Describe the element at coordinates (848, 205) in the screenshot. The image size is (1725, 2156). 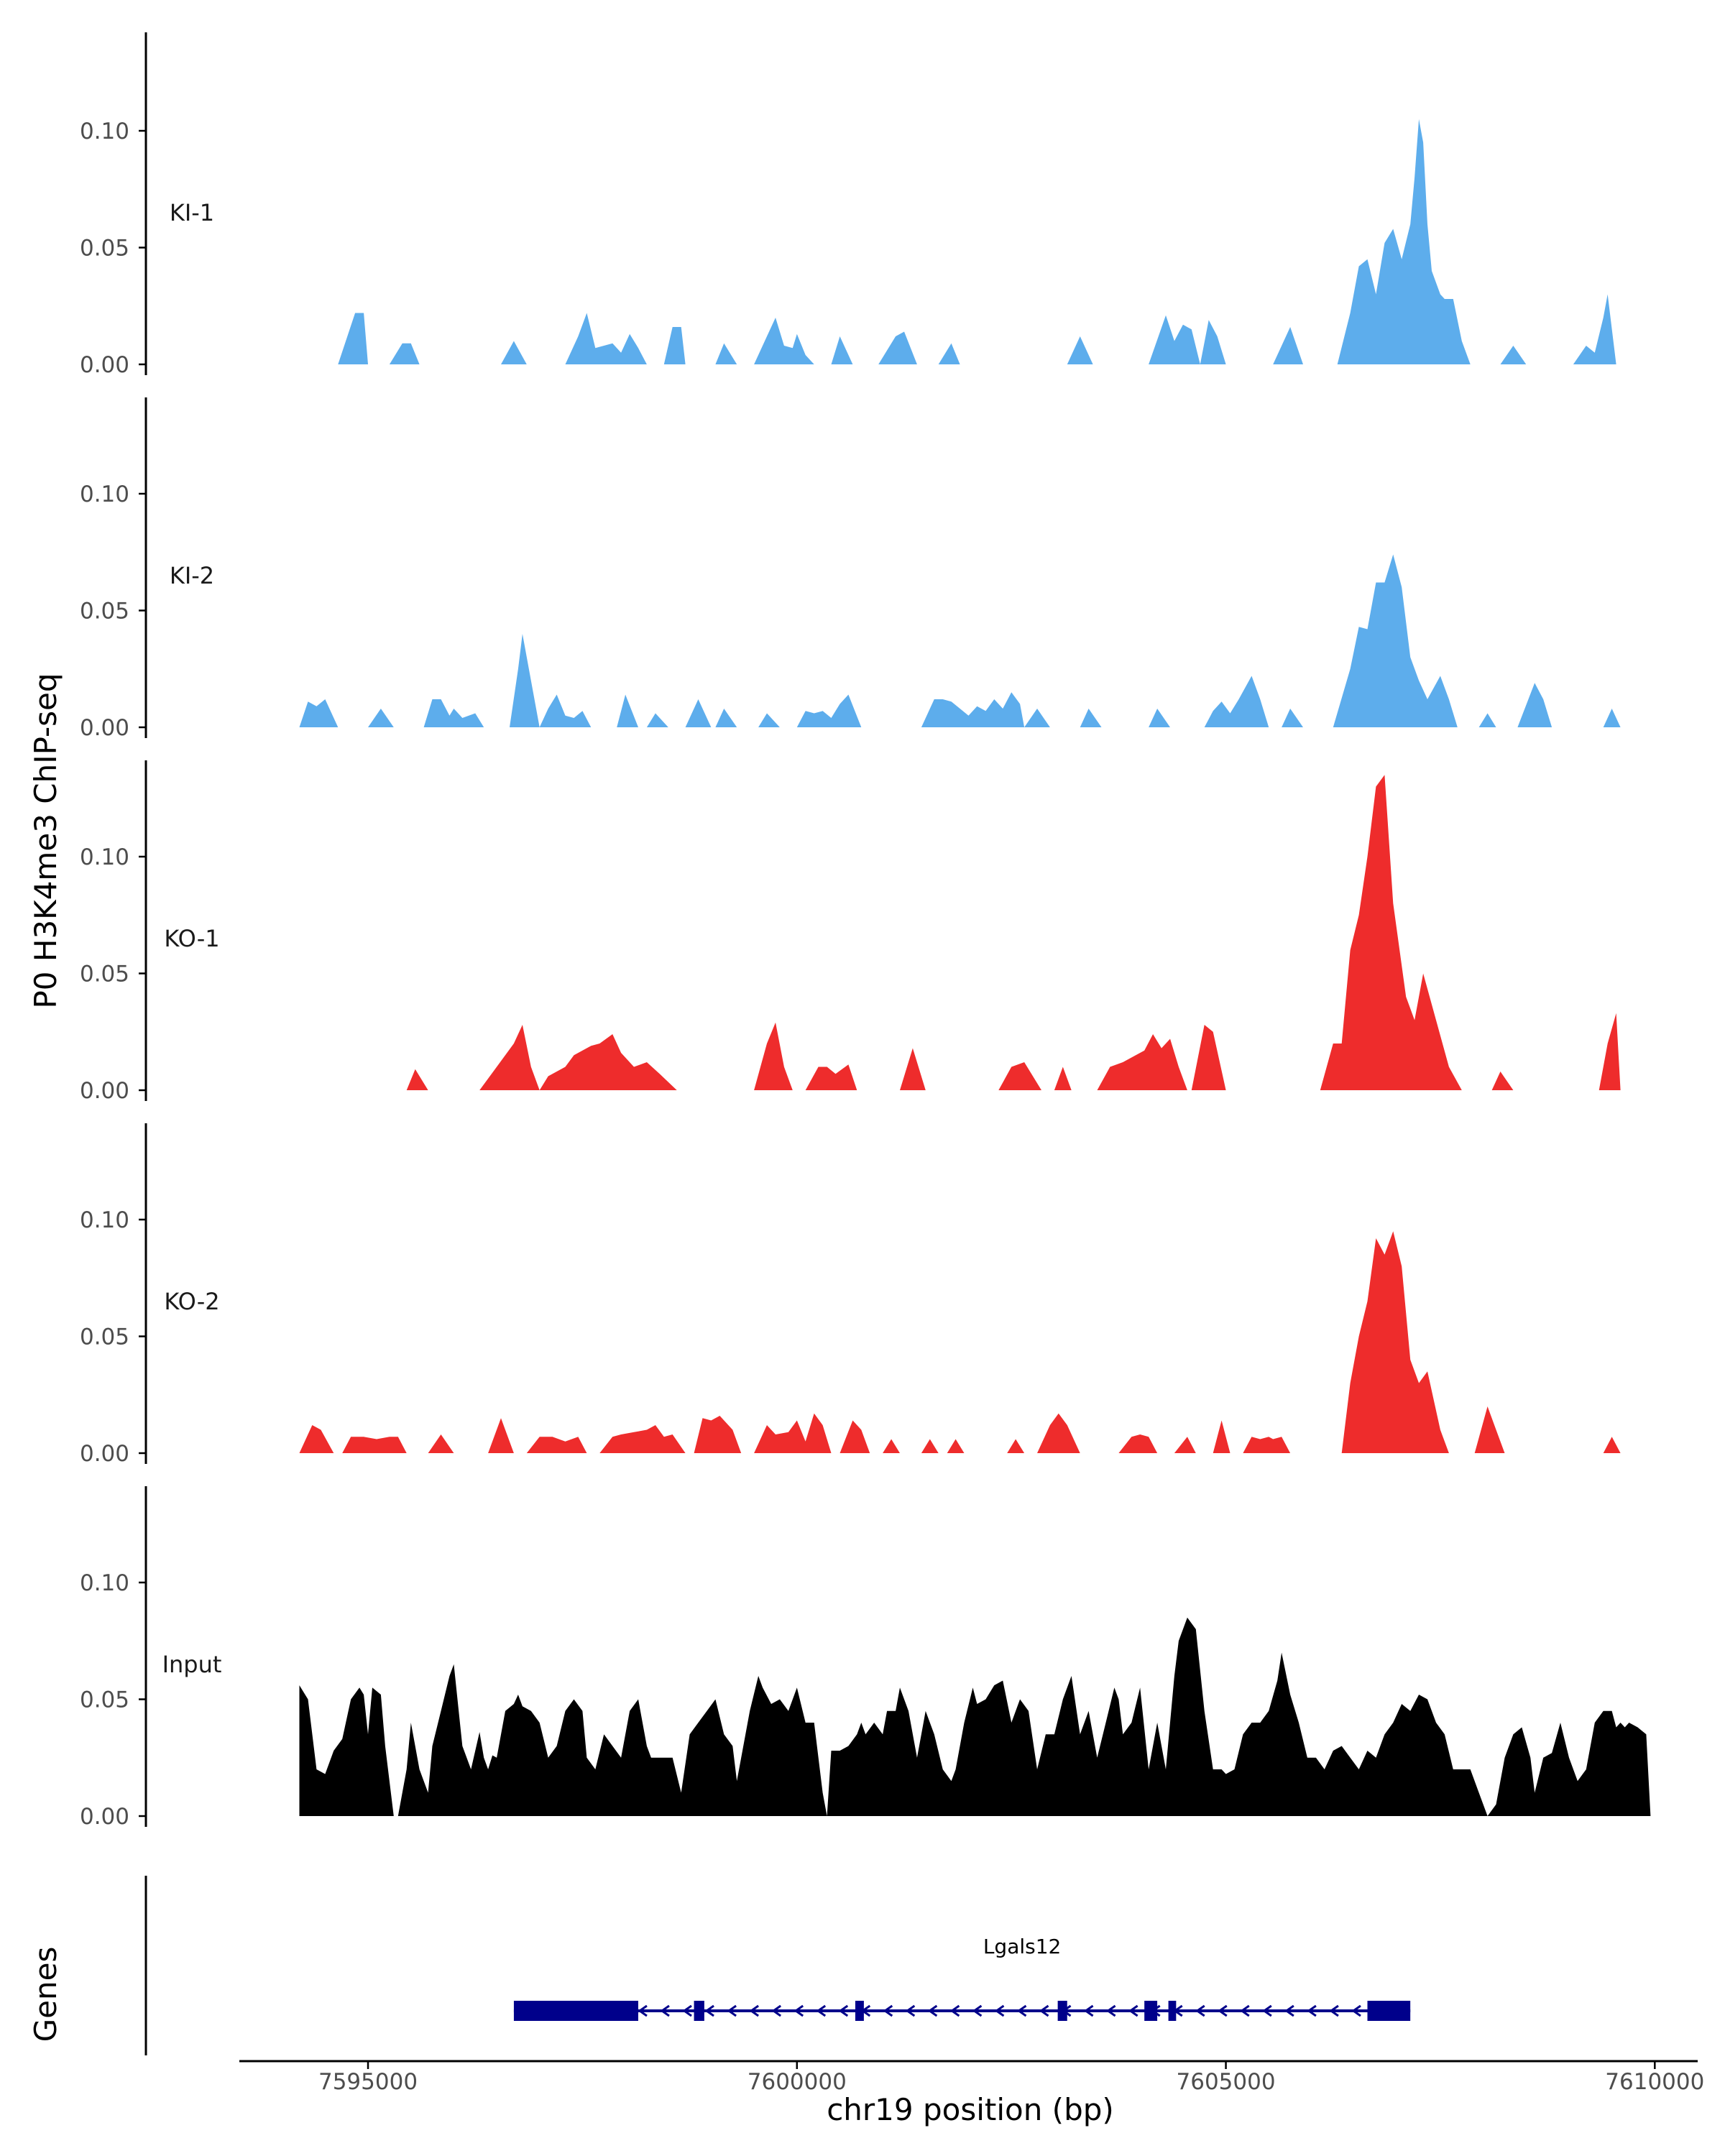
I see `track-panel-ki-1: 0.00 0.05 0.10 KI-1` at that location.